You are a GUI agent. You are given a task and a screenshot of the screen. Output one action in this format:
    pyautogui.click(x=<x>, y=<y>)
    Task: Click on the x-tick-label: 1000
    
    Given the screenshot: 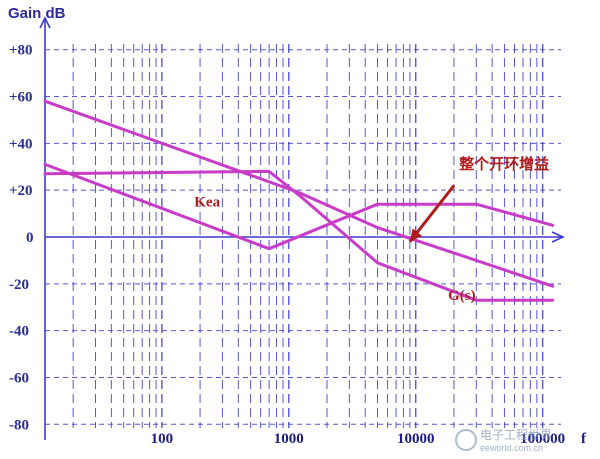 What is the action you would take?
    pyautogui.click(x=289, y=439)
    